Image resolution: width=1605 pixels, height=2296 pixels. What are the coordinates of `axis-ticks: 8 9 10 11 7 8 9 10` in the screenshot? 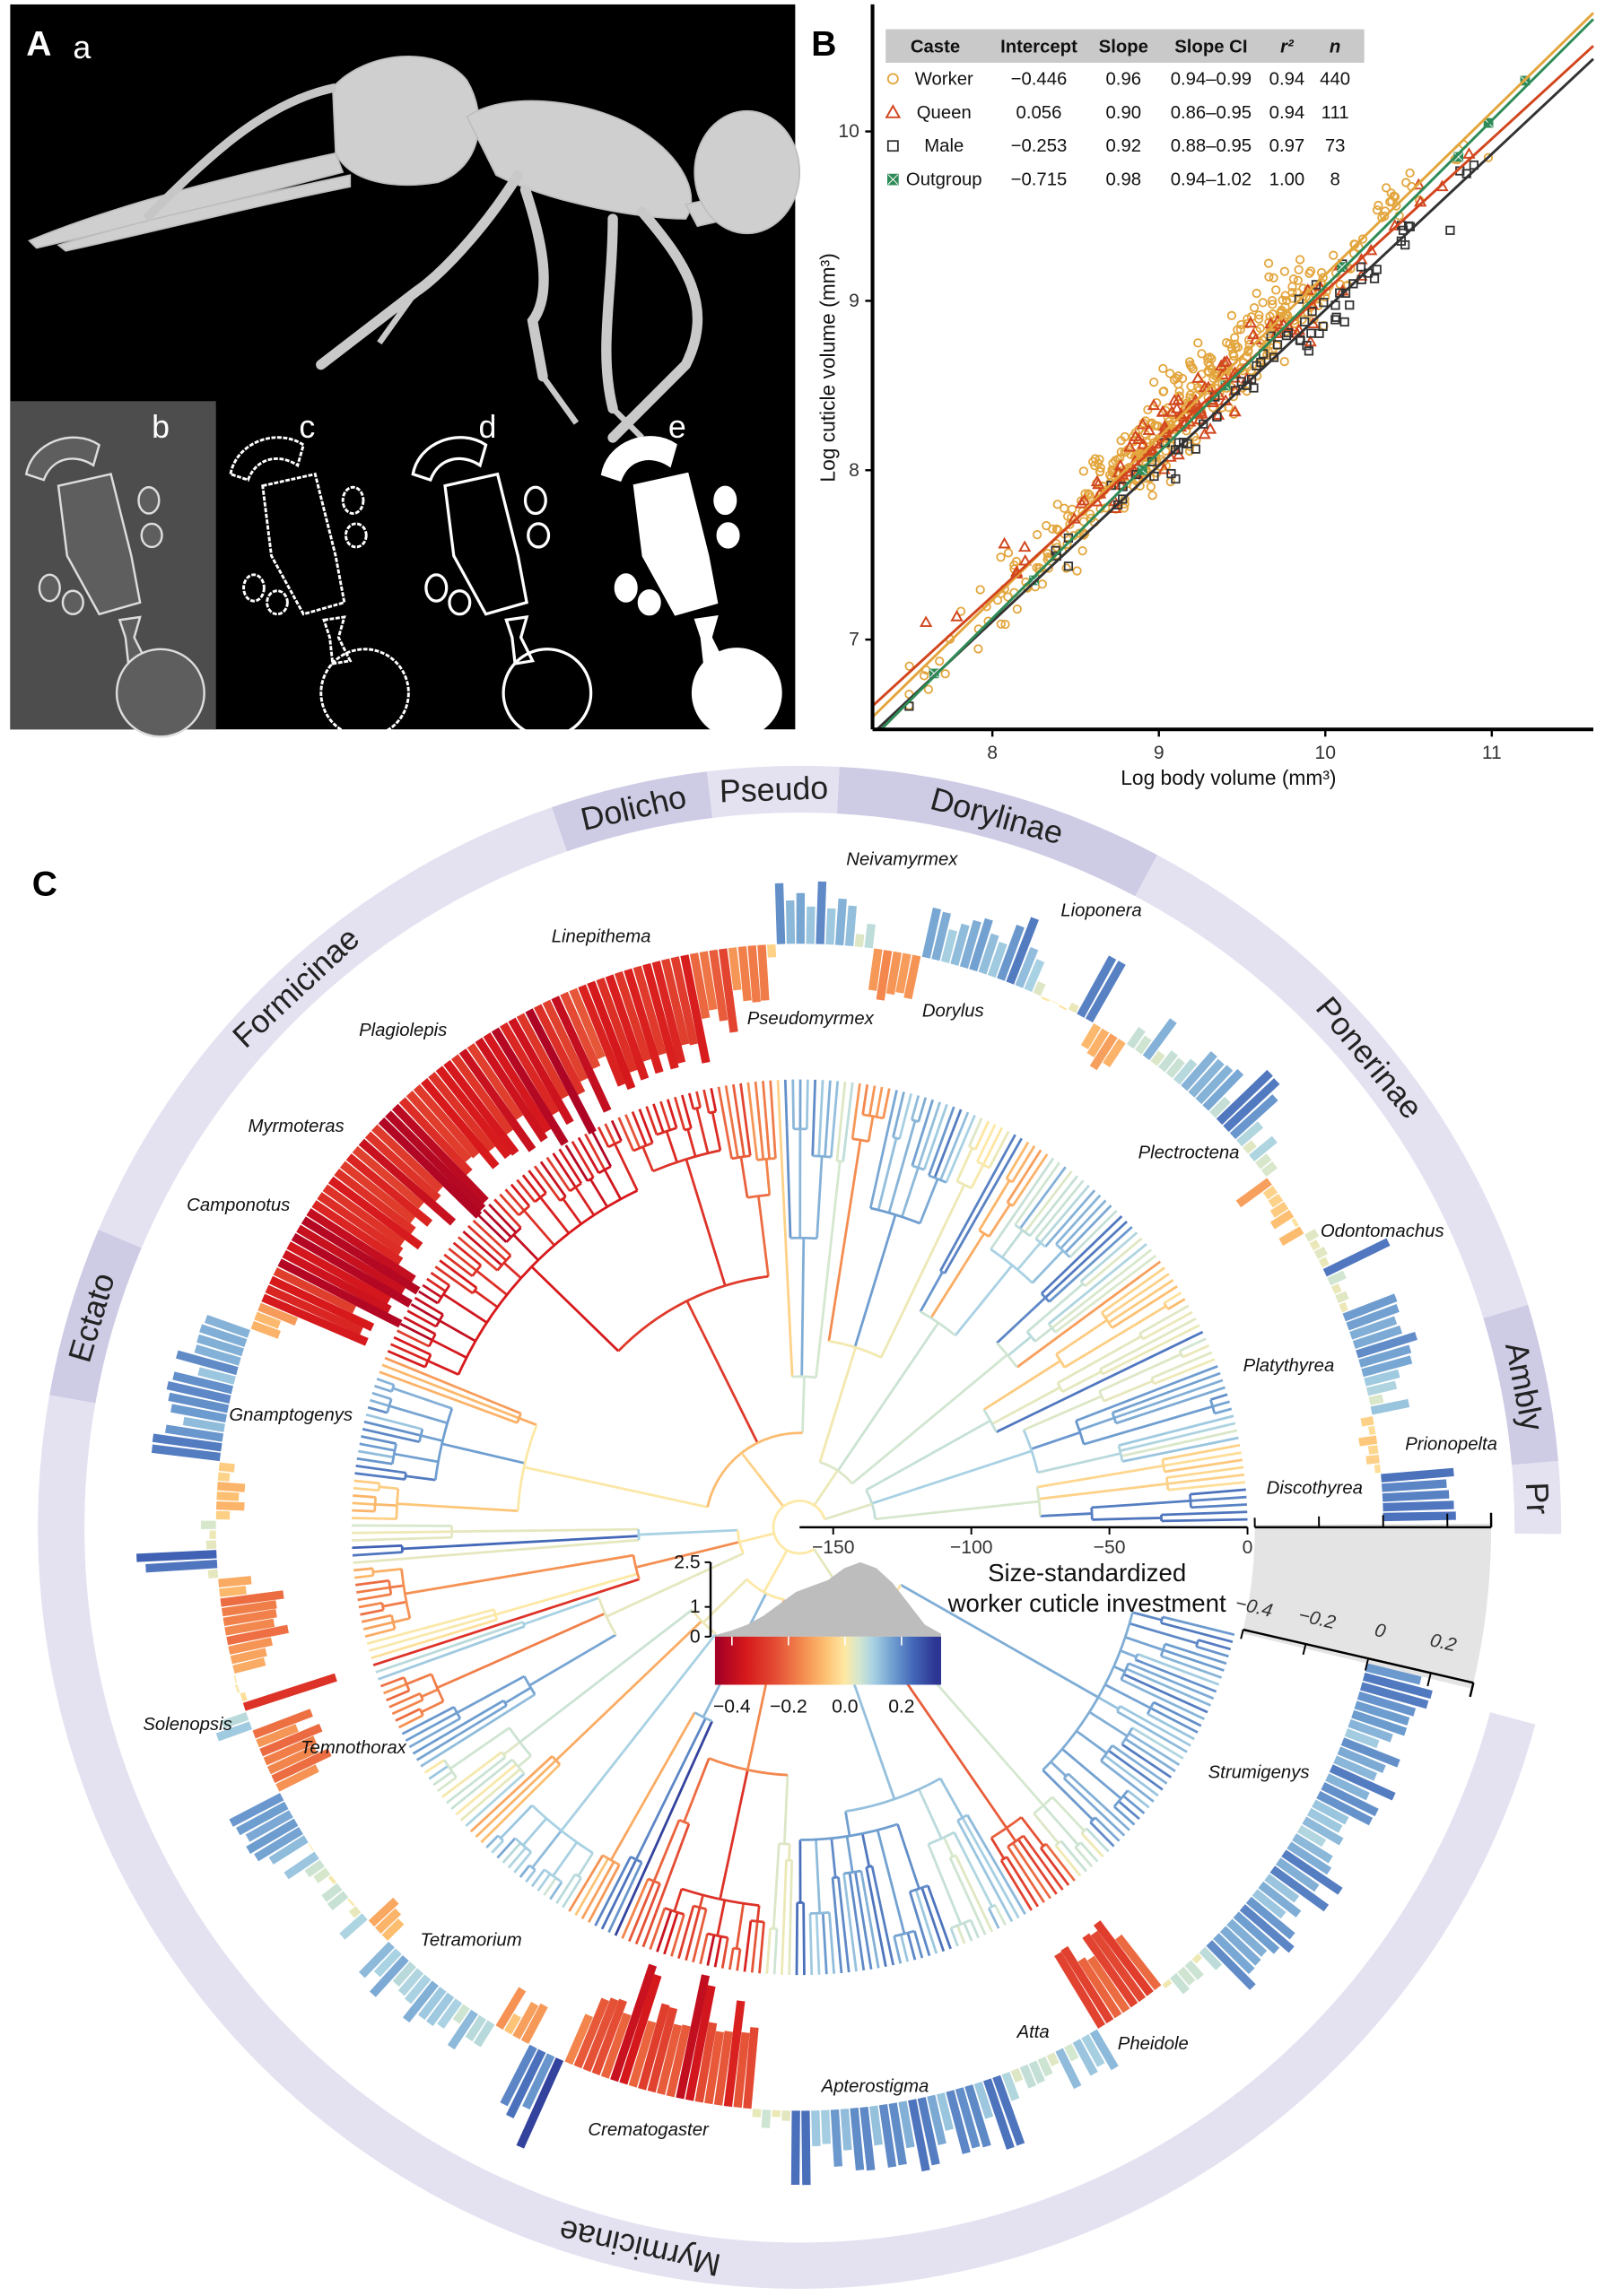 It's located at (1169, 442).